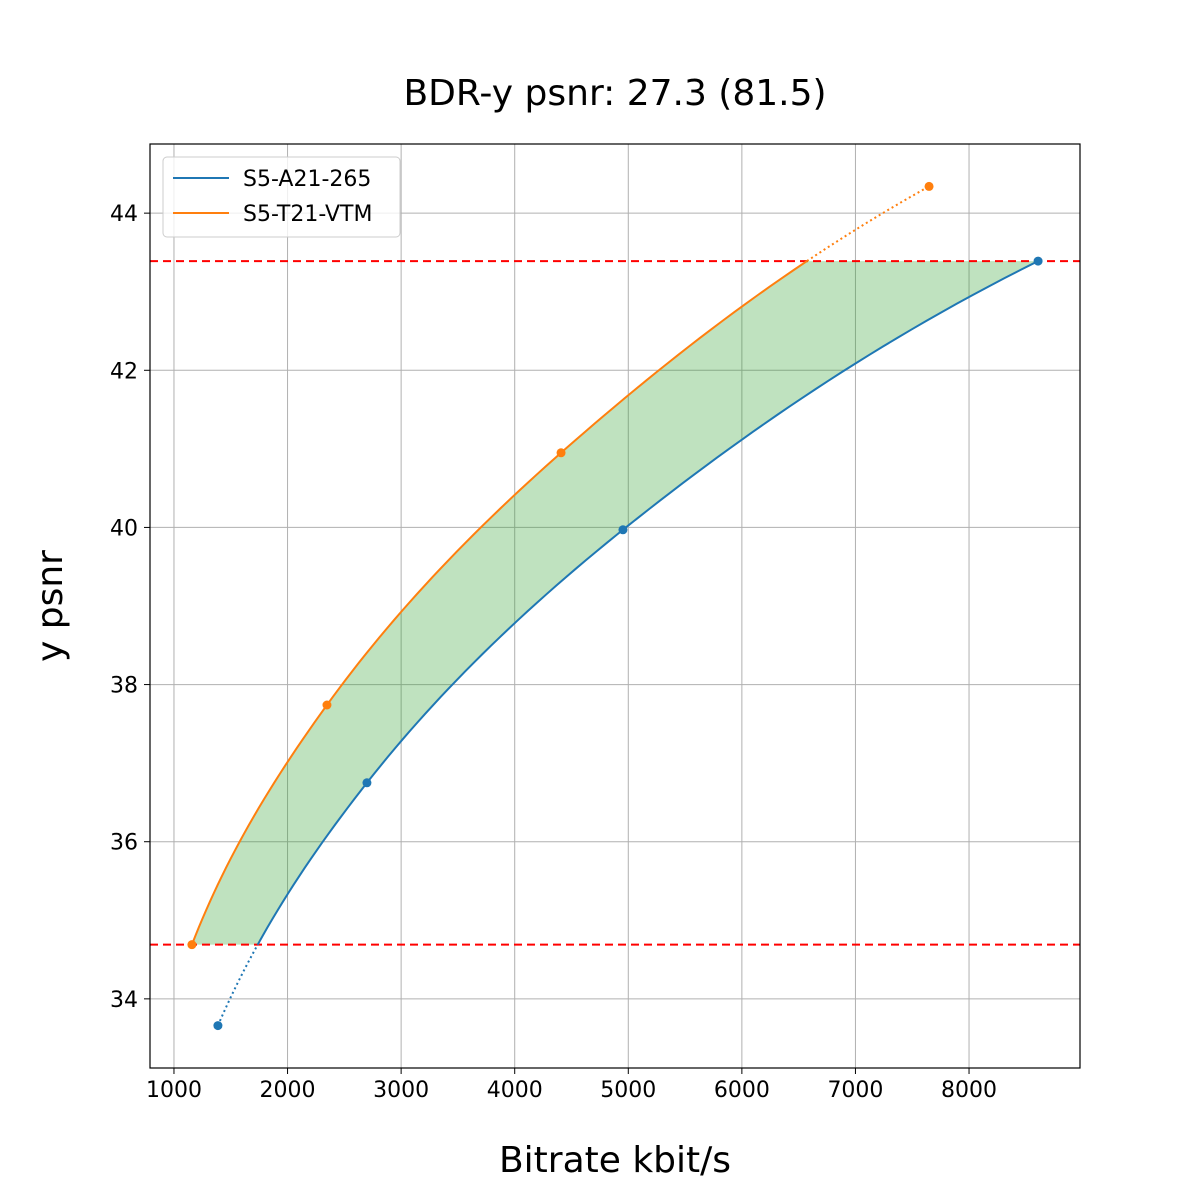 The height and width of the screenshot is (1204, 1200). What do you see at coordinates (401, 1090) in the screenshot?
I see `x-tick-label: 3000` at bounding box center [401, 1090].